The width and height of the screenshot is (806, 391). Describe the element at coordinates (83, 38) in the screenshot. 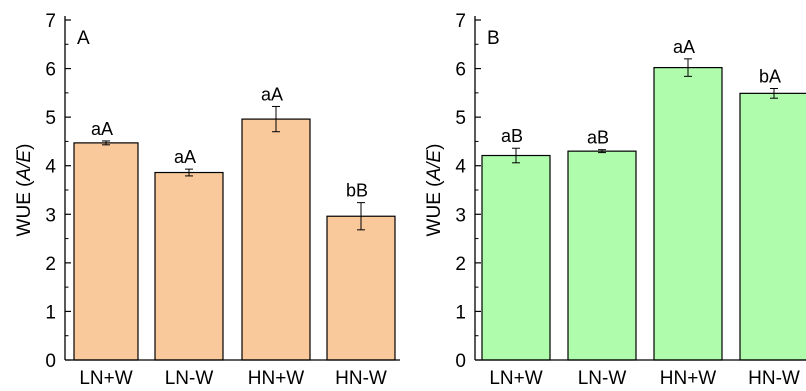

I see `panel-label-a: A` at that location.